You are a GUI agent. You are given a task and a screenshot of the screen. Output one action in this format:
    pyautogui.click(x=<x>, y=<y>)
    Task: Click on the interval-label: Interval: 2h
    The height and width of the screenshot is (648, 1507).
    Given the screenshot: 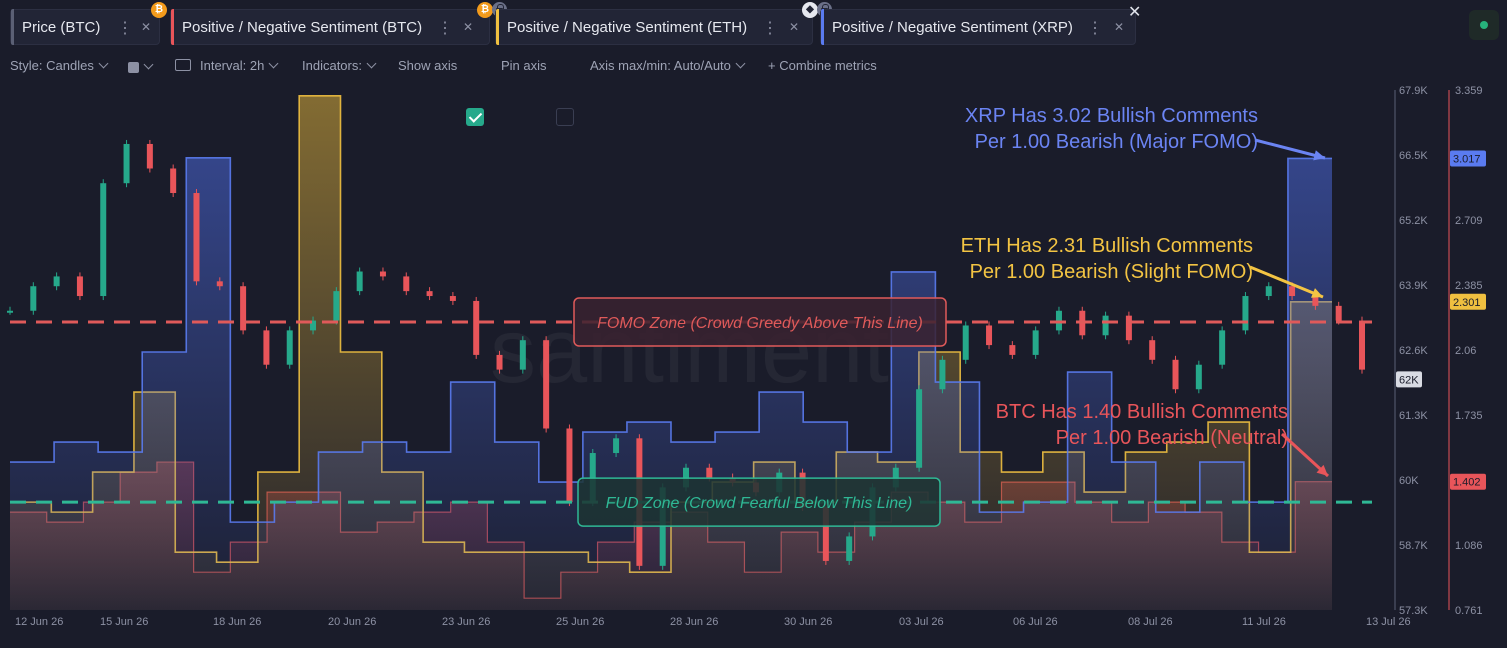 What is the action you would take?
    pyautogui.click(x=232, y=65)
    